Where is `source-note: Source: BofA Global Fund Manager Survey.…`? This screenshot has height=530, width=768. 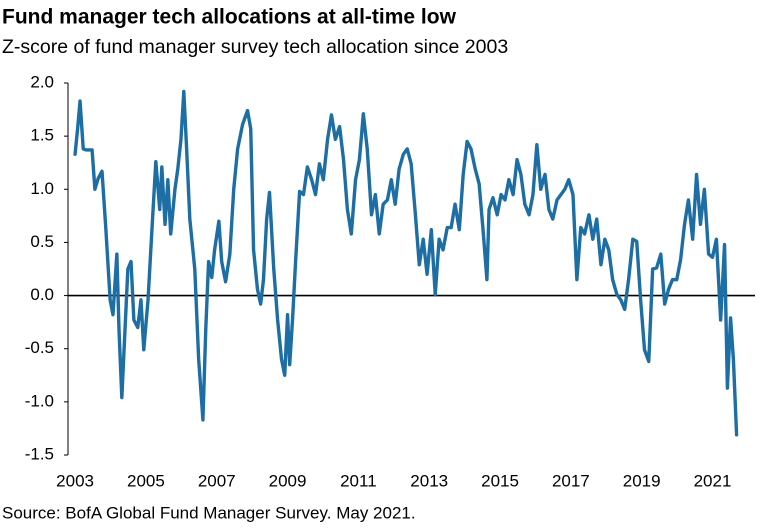
source-note: Source: BofA Global Fund Manager Survey.… is located at coordinates (209, 512).